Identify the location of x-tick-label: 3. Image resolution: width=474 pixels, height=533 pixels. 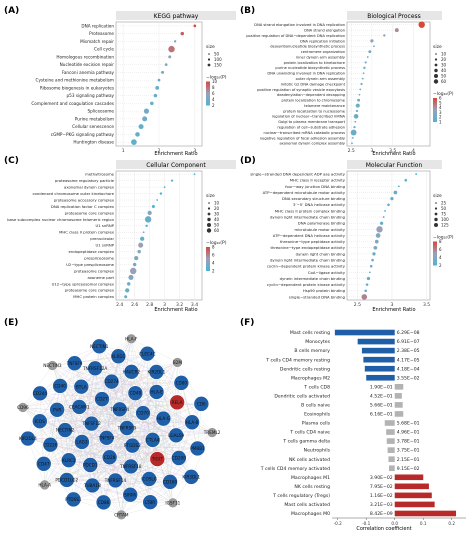
(392, 305).